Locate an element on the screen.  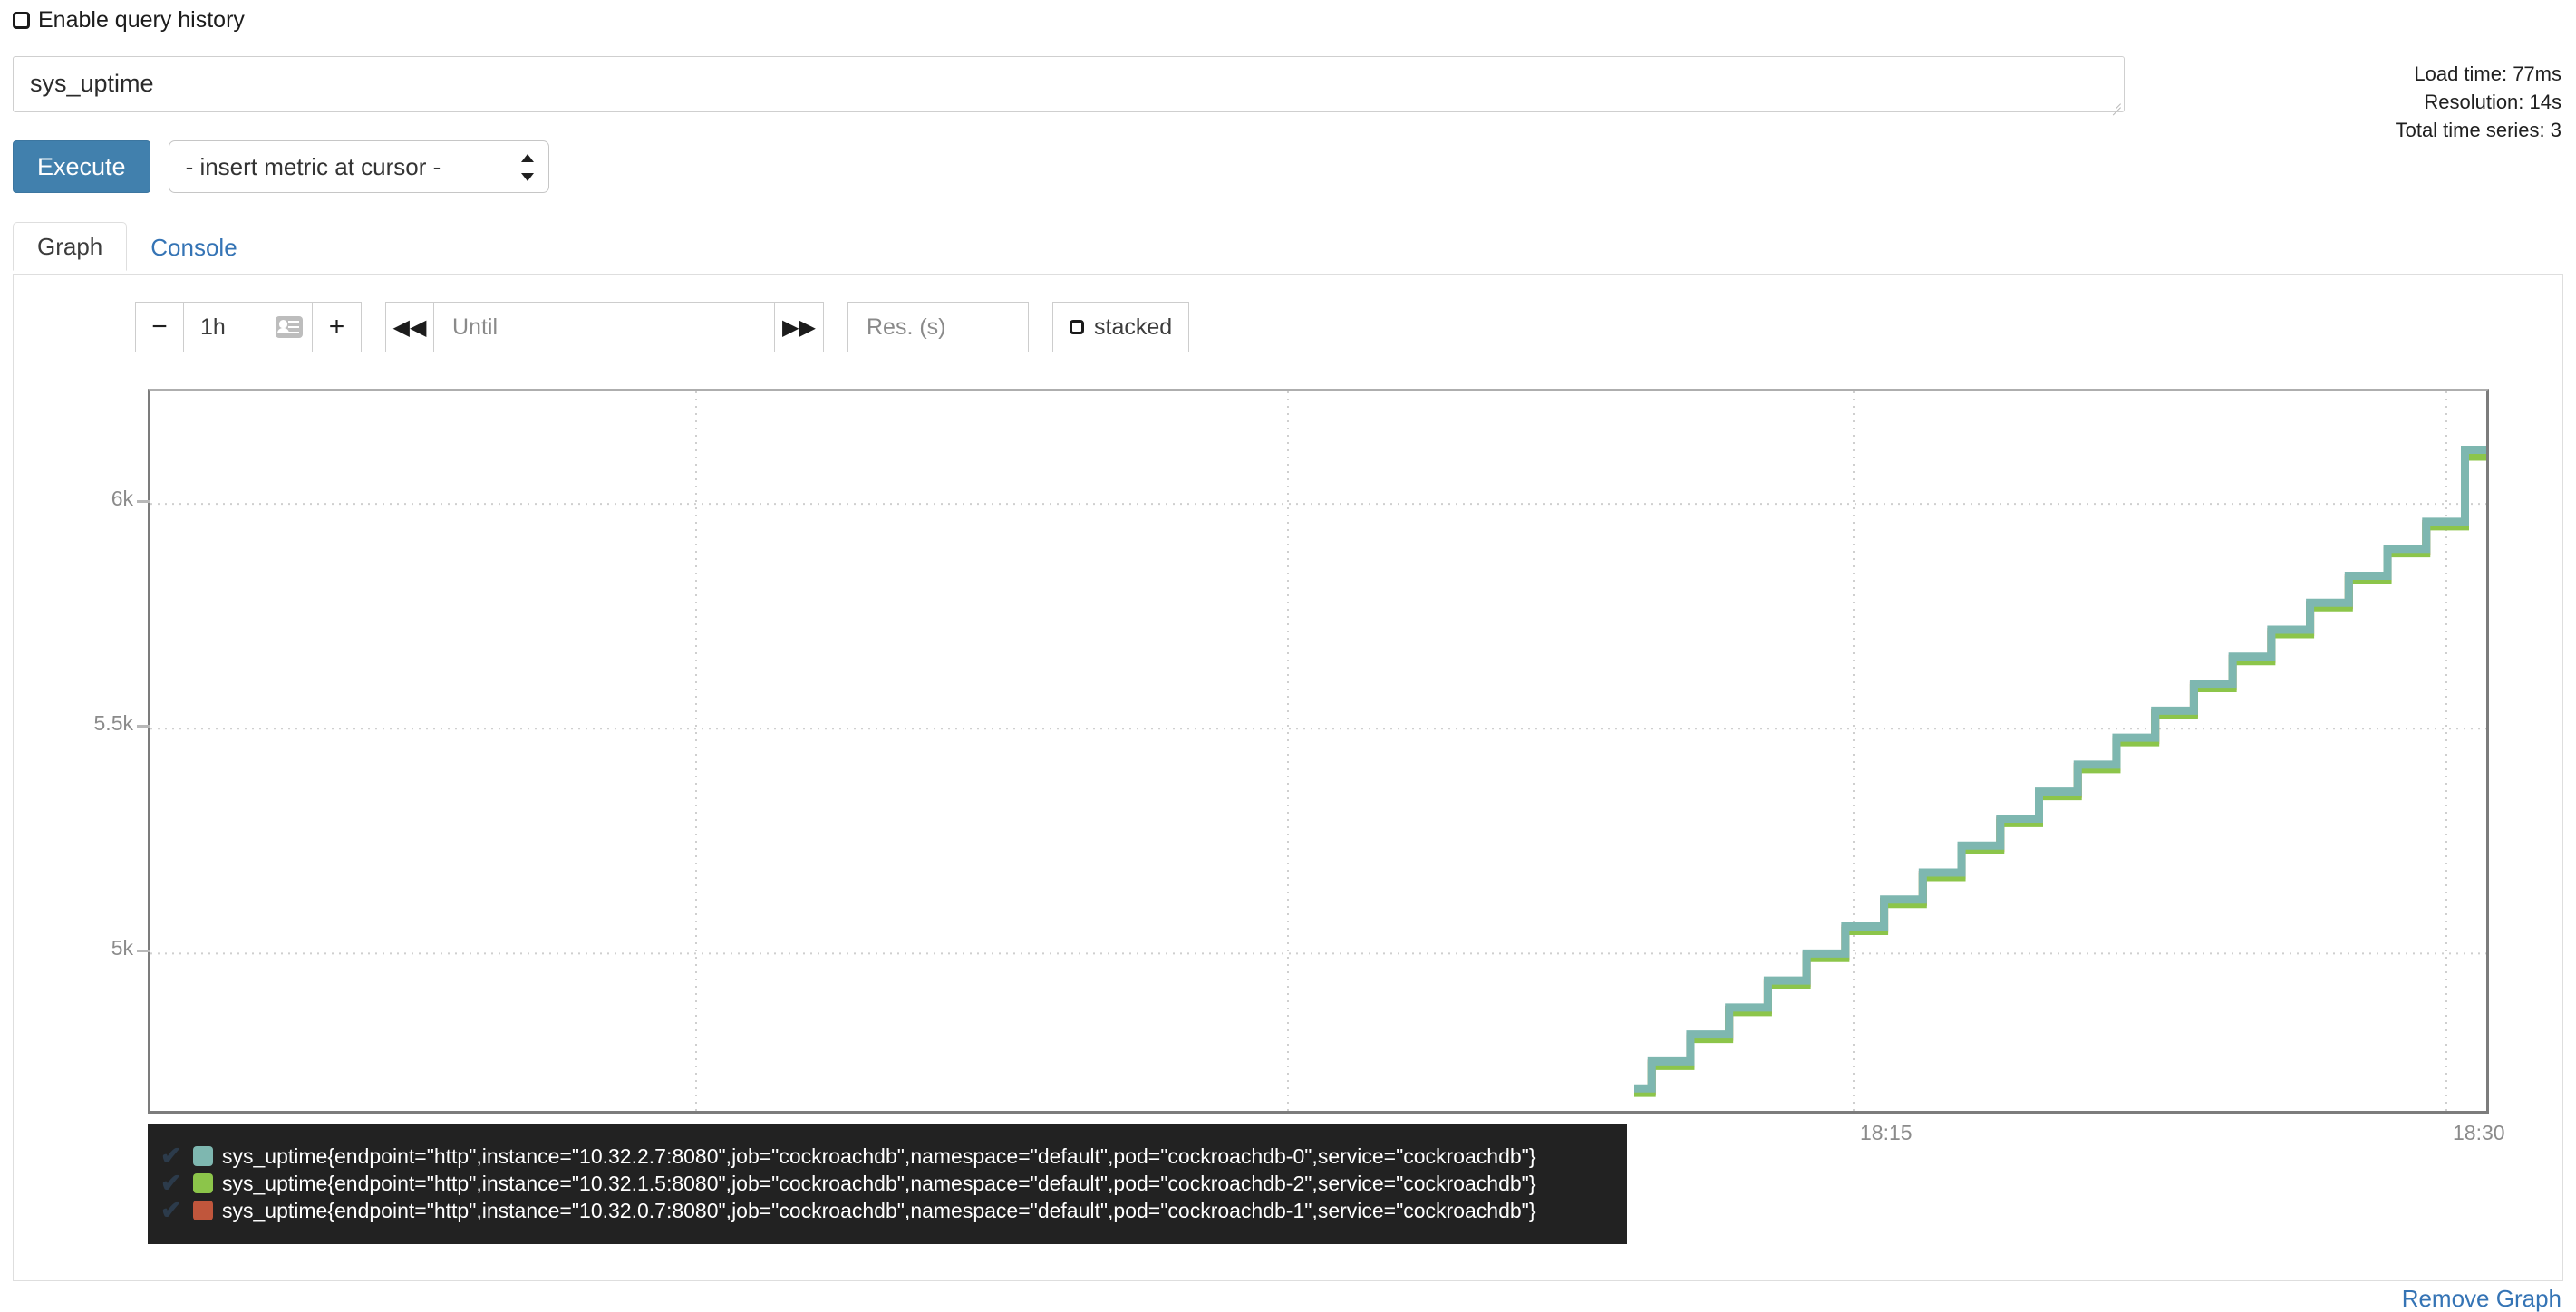
execute-row: Execute - insert metric at cursor - is located at coordinates (281, 167).